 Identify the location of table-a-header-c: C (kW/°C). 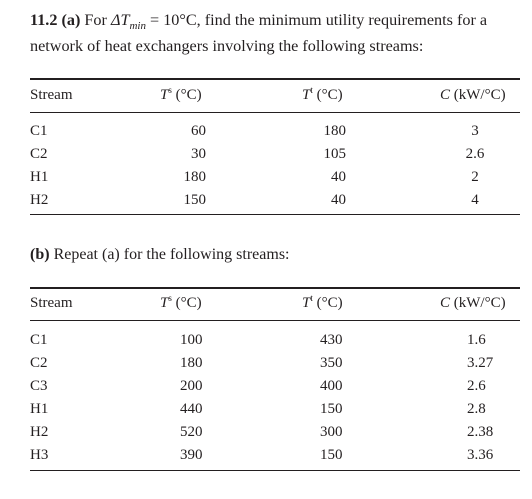
(473, 95).